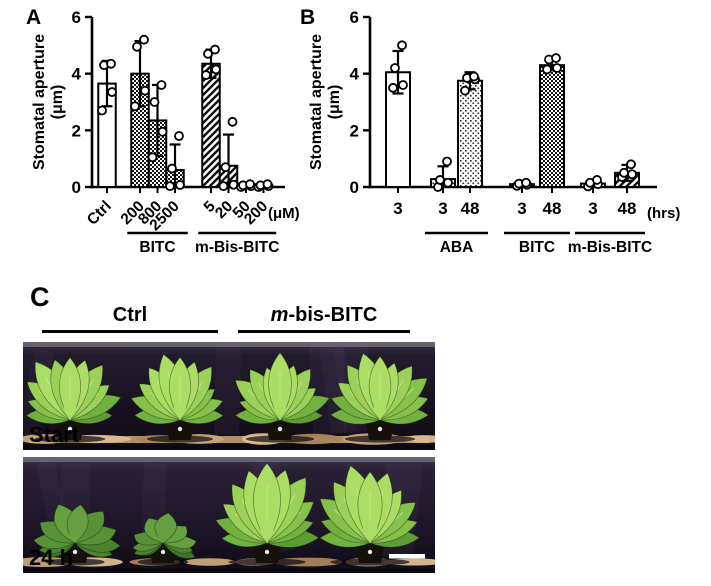  I want to click on backdrop-top-edge, so click(229, 459).